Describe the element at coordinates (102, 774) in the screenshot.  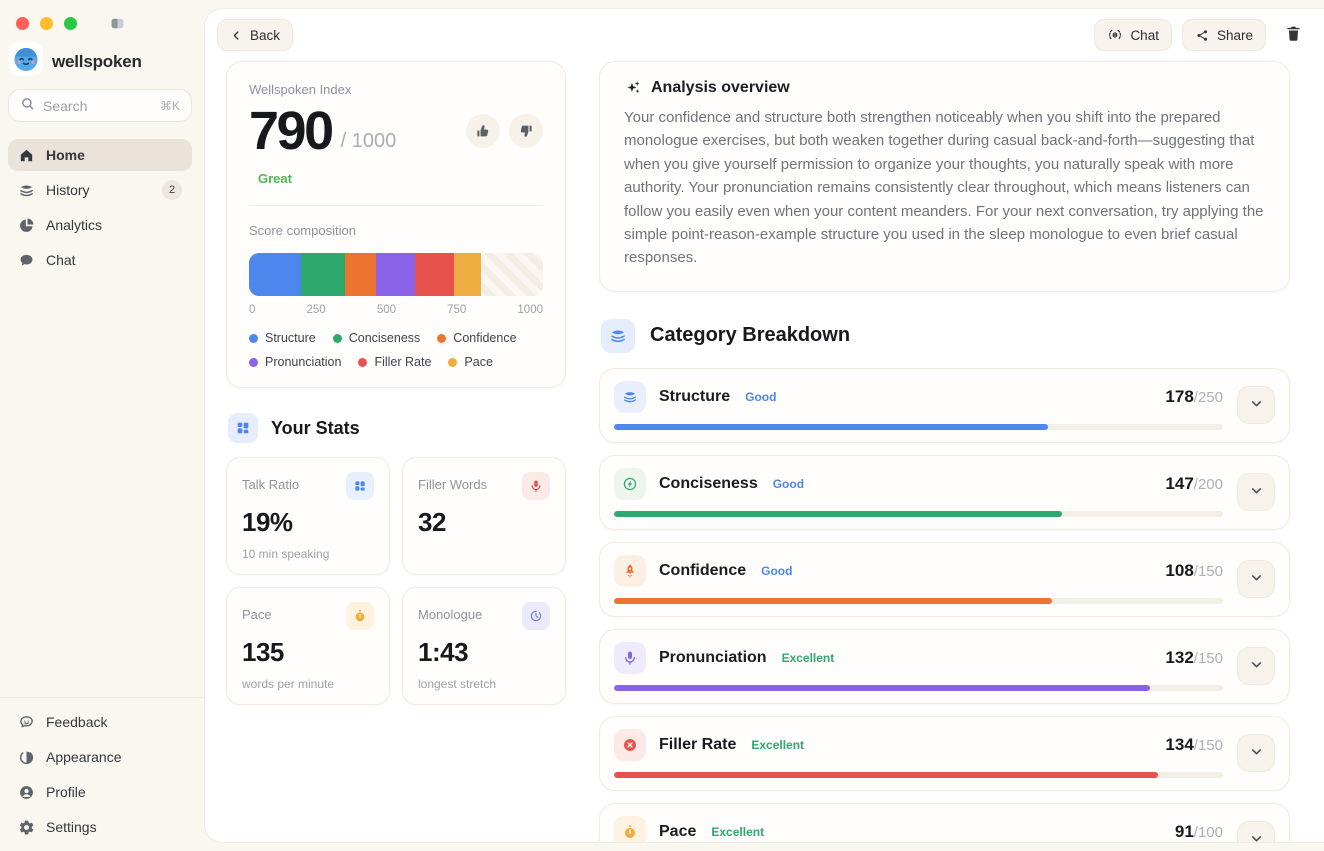
I see `sidebar-footer: Feedback Appearance Profile Settings` at that location.